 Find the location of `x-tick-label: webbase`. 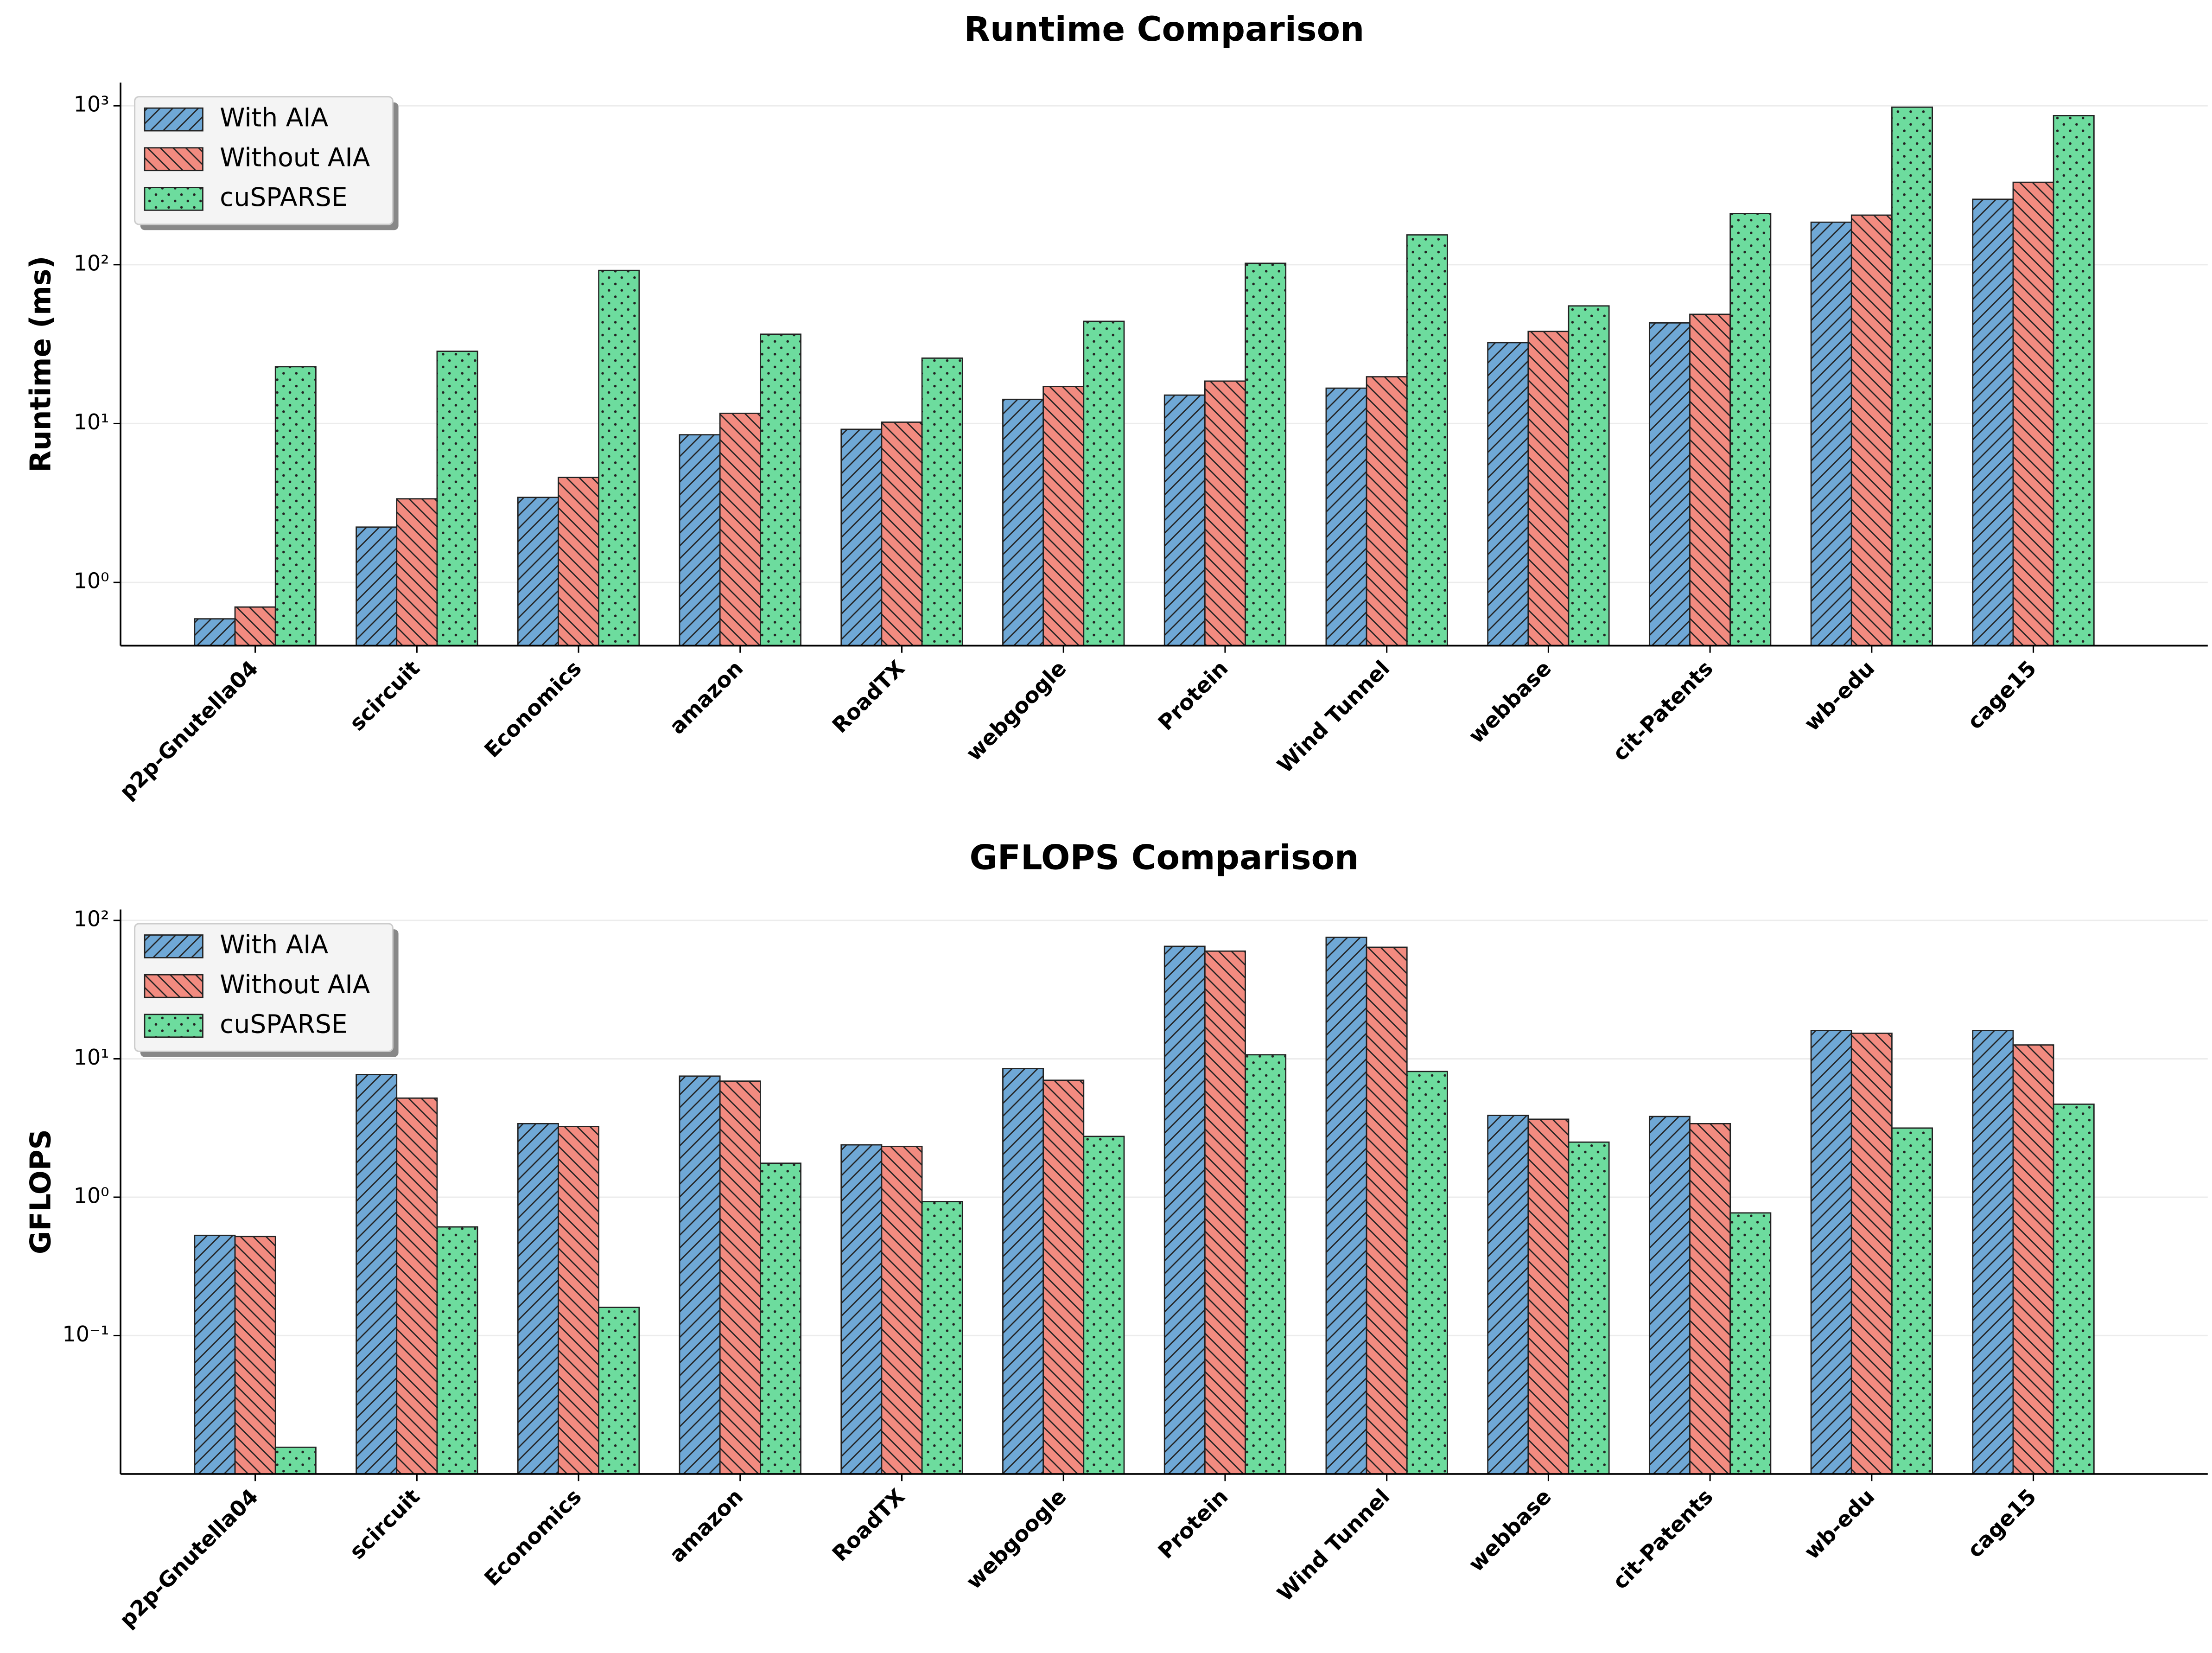

x-tick-label: webbase is located at coordinates (1509, 702).